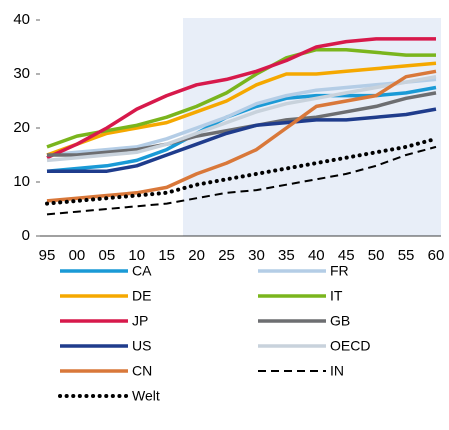  I want to click on x-tick-label: 95, so click(47, 255).